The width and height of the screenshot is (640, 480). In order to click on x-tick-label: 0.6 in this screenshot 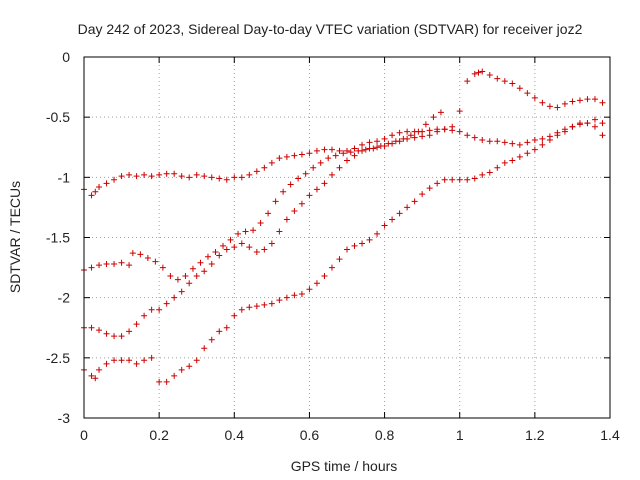, I will do `click(310, 435)`.